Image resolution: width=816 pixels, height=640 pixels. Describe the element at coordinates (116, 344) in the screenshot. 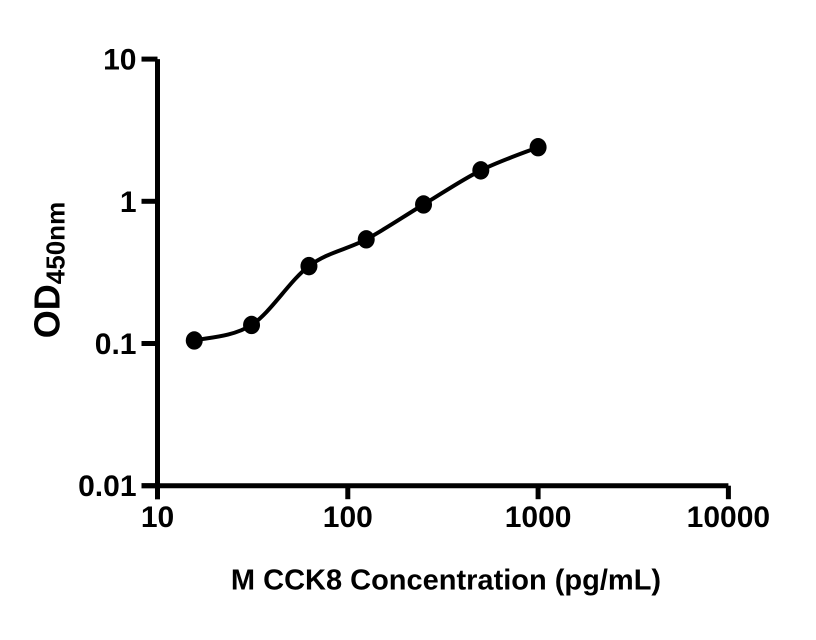

I see `y-tick-label: 0.1` at that location.